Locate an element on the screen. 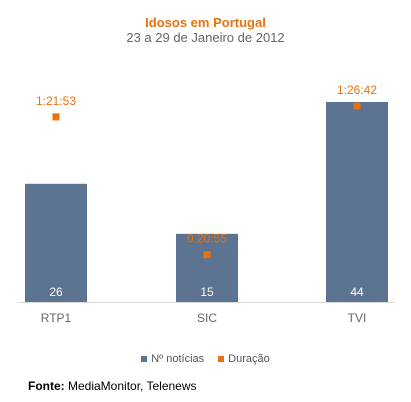 This screenshot has width=411, height=402. legend-item-noticias: Nº notícias is located at coordinates (172, 359).